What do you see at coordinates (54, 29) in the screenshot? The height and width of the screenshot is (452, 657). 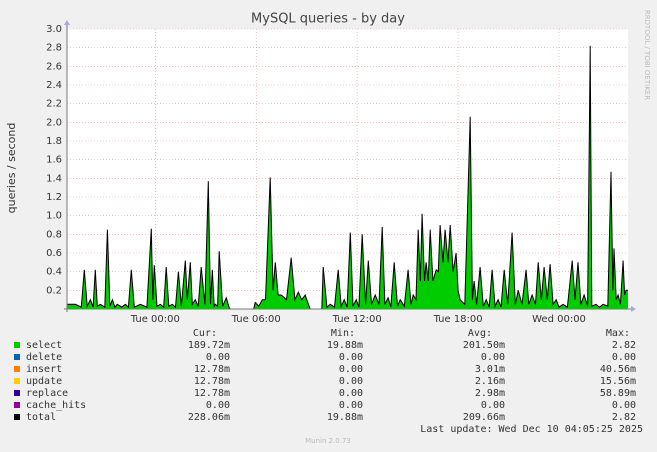 I see `y-tick-label: 3.0` at bounding box center [54, 29].